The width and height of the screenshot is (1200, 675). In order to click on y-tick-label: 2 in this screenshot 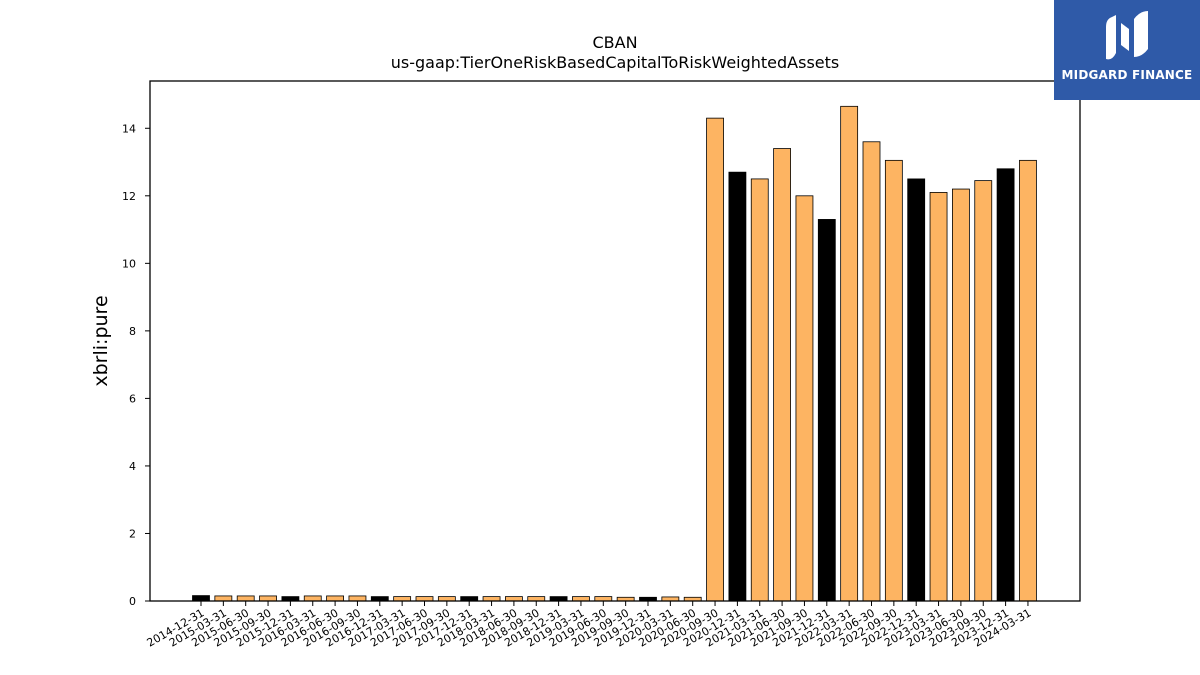, I will do `click(132, 533)`.